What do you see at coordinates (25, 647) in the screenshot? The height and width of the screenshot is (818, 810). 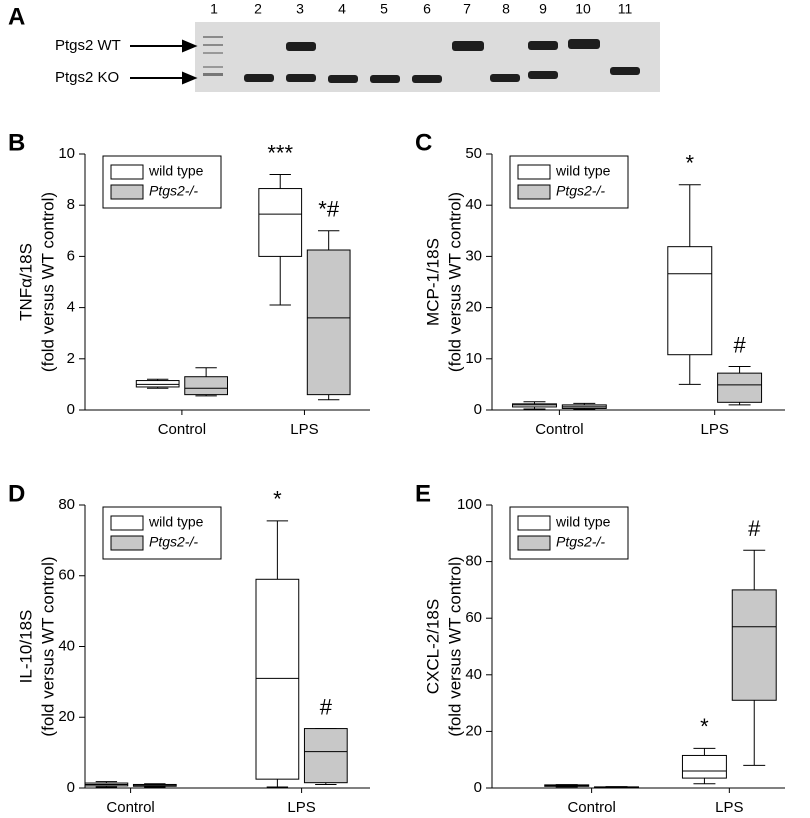 I see `y-axis-label: IL-10/18S` at bounding box center [25, 647].